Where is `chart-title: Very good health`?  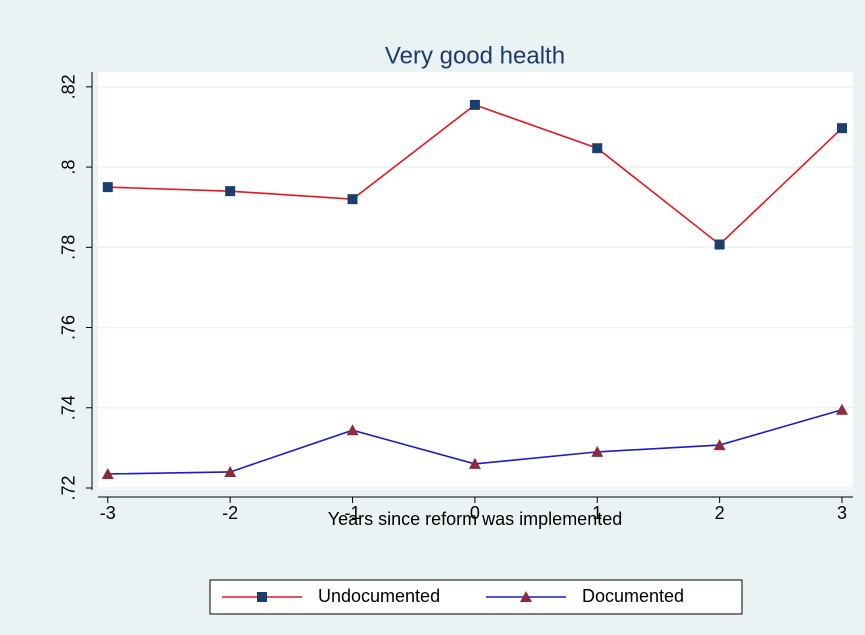
chart-title: Very good health is located at coordinates (475, 55).